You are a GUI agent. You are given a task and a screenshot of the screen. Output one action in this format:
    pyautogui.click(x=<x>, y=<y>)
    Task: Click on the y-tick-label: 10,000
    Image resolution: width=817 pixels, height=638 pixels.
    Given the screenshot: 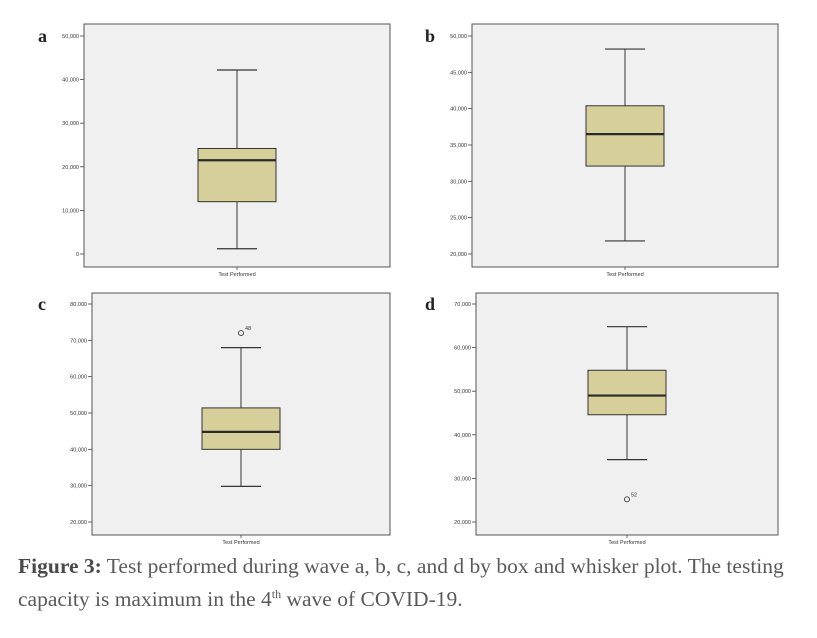 What is the action you would take?
    pyautogui.click(x=70, y=211)
    